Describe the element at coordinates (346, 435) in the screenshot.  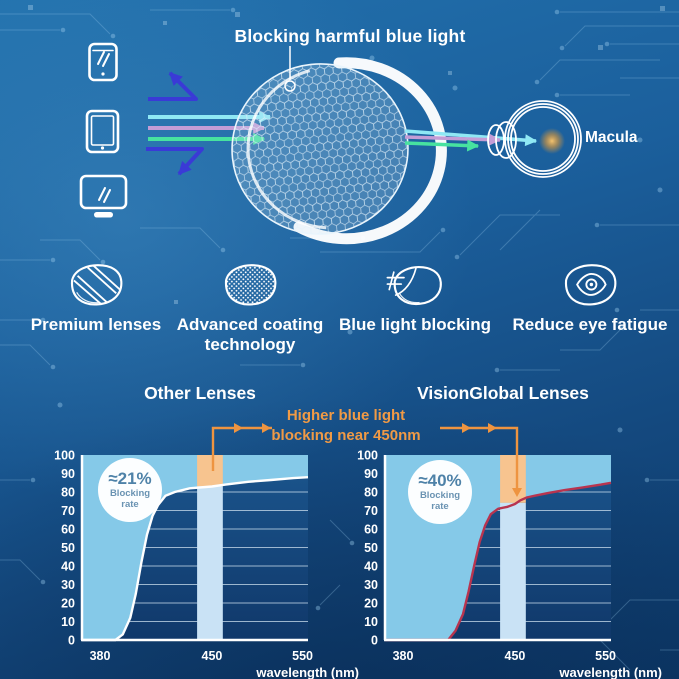
I see `annotation-line-2: blocking near 450nm` at that location.